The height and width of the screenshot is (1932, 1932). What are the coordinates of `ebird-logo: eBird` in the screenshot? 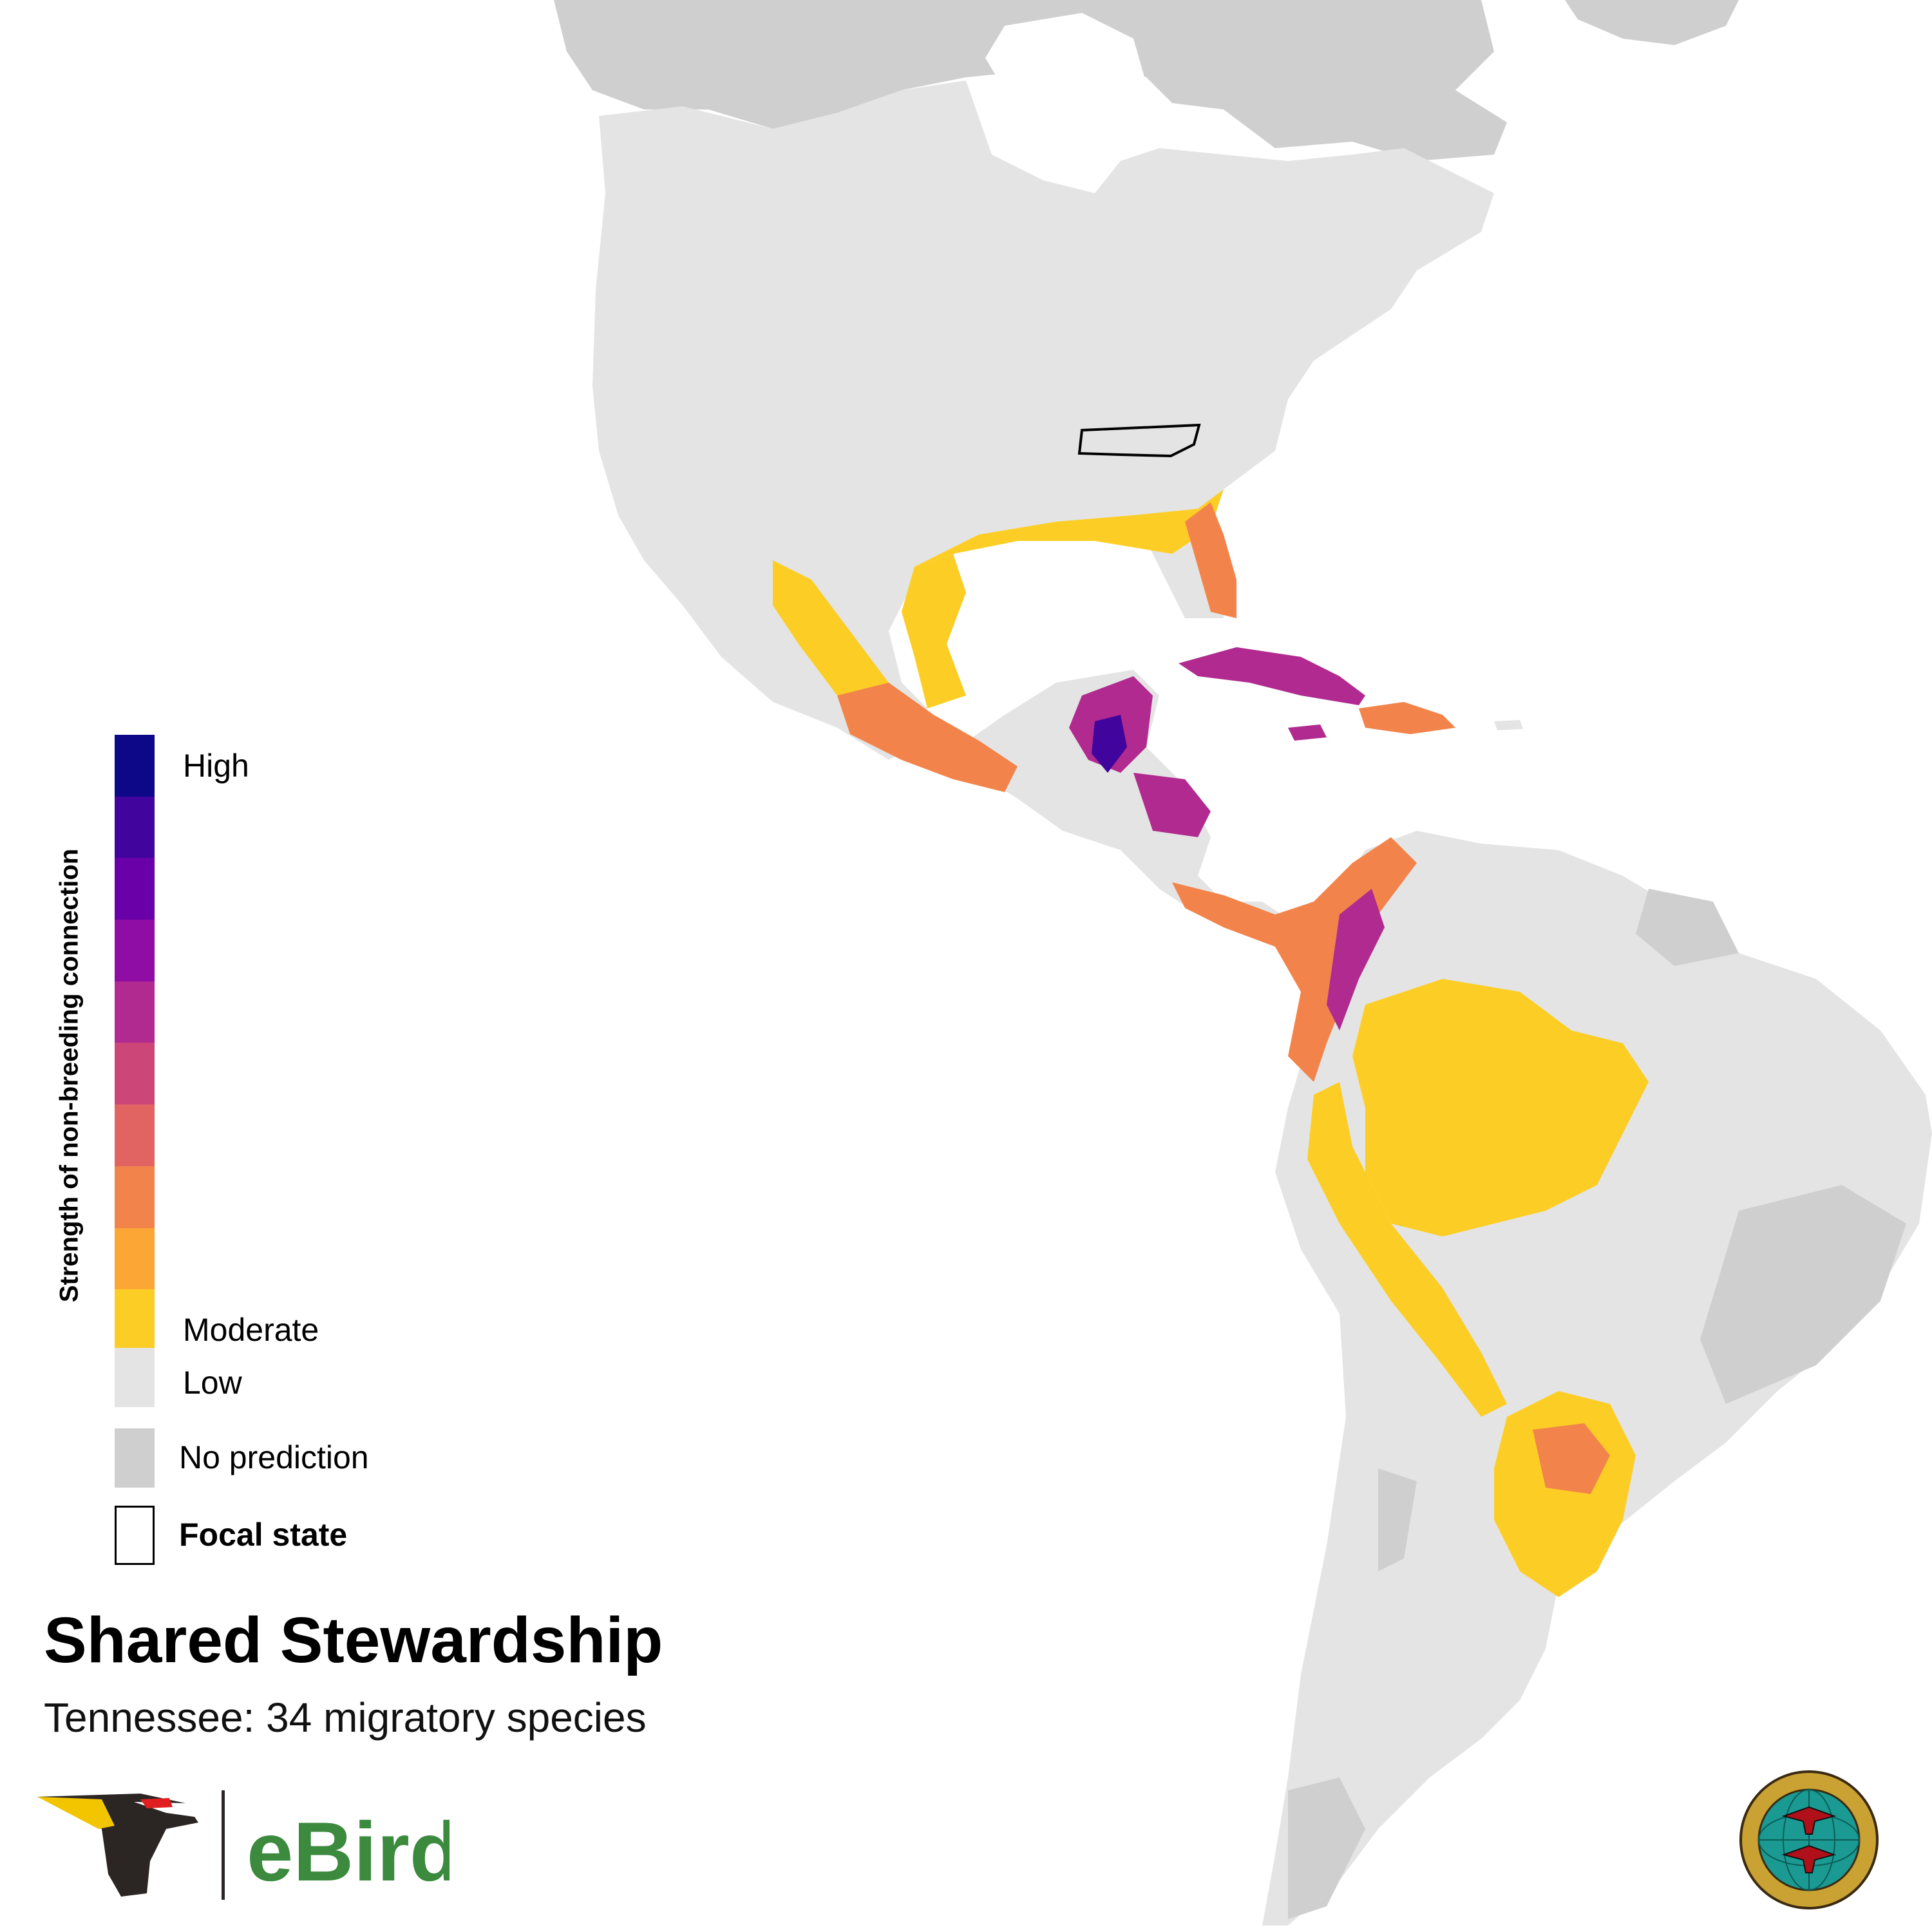 It's located at (243, 1845).